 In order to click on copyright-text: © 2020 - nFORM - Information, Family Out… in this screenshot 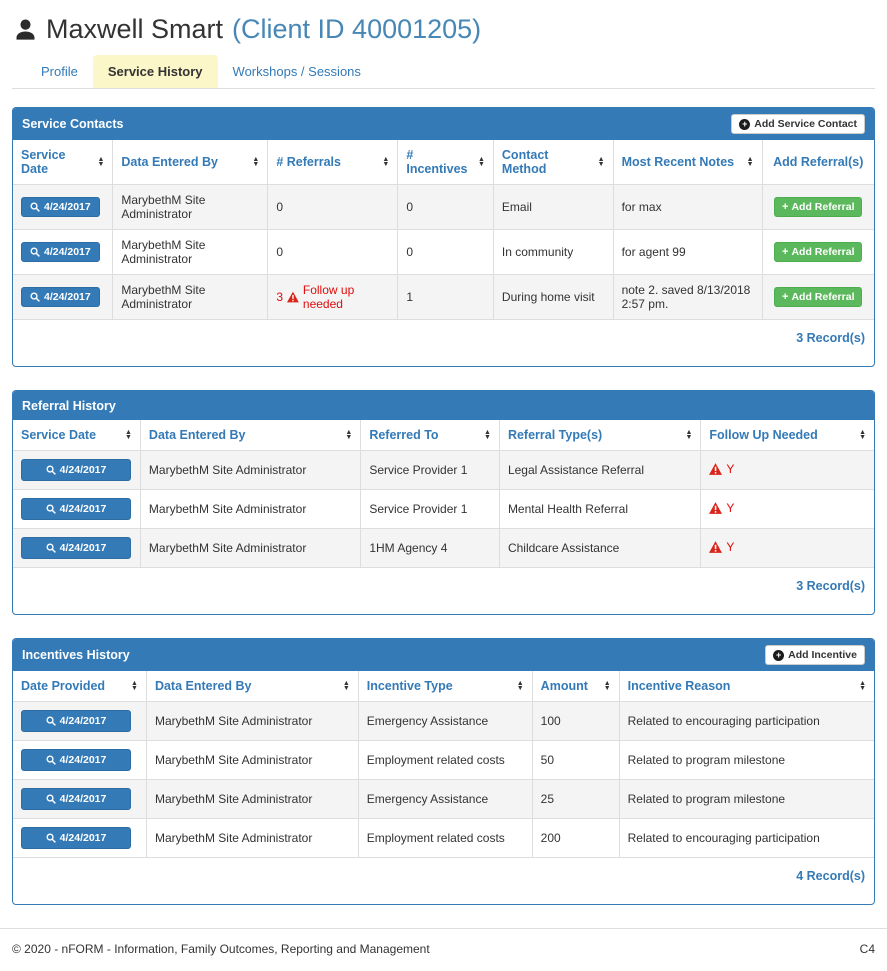, I will do `click(221, 949)`.